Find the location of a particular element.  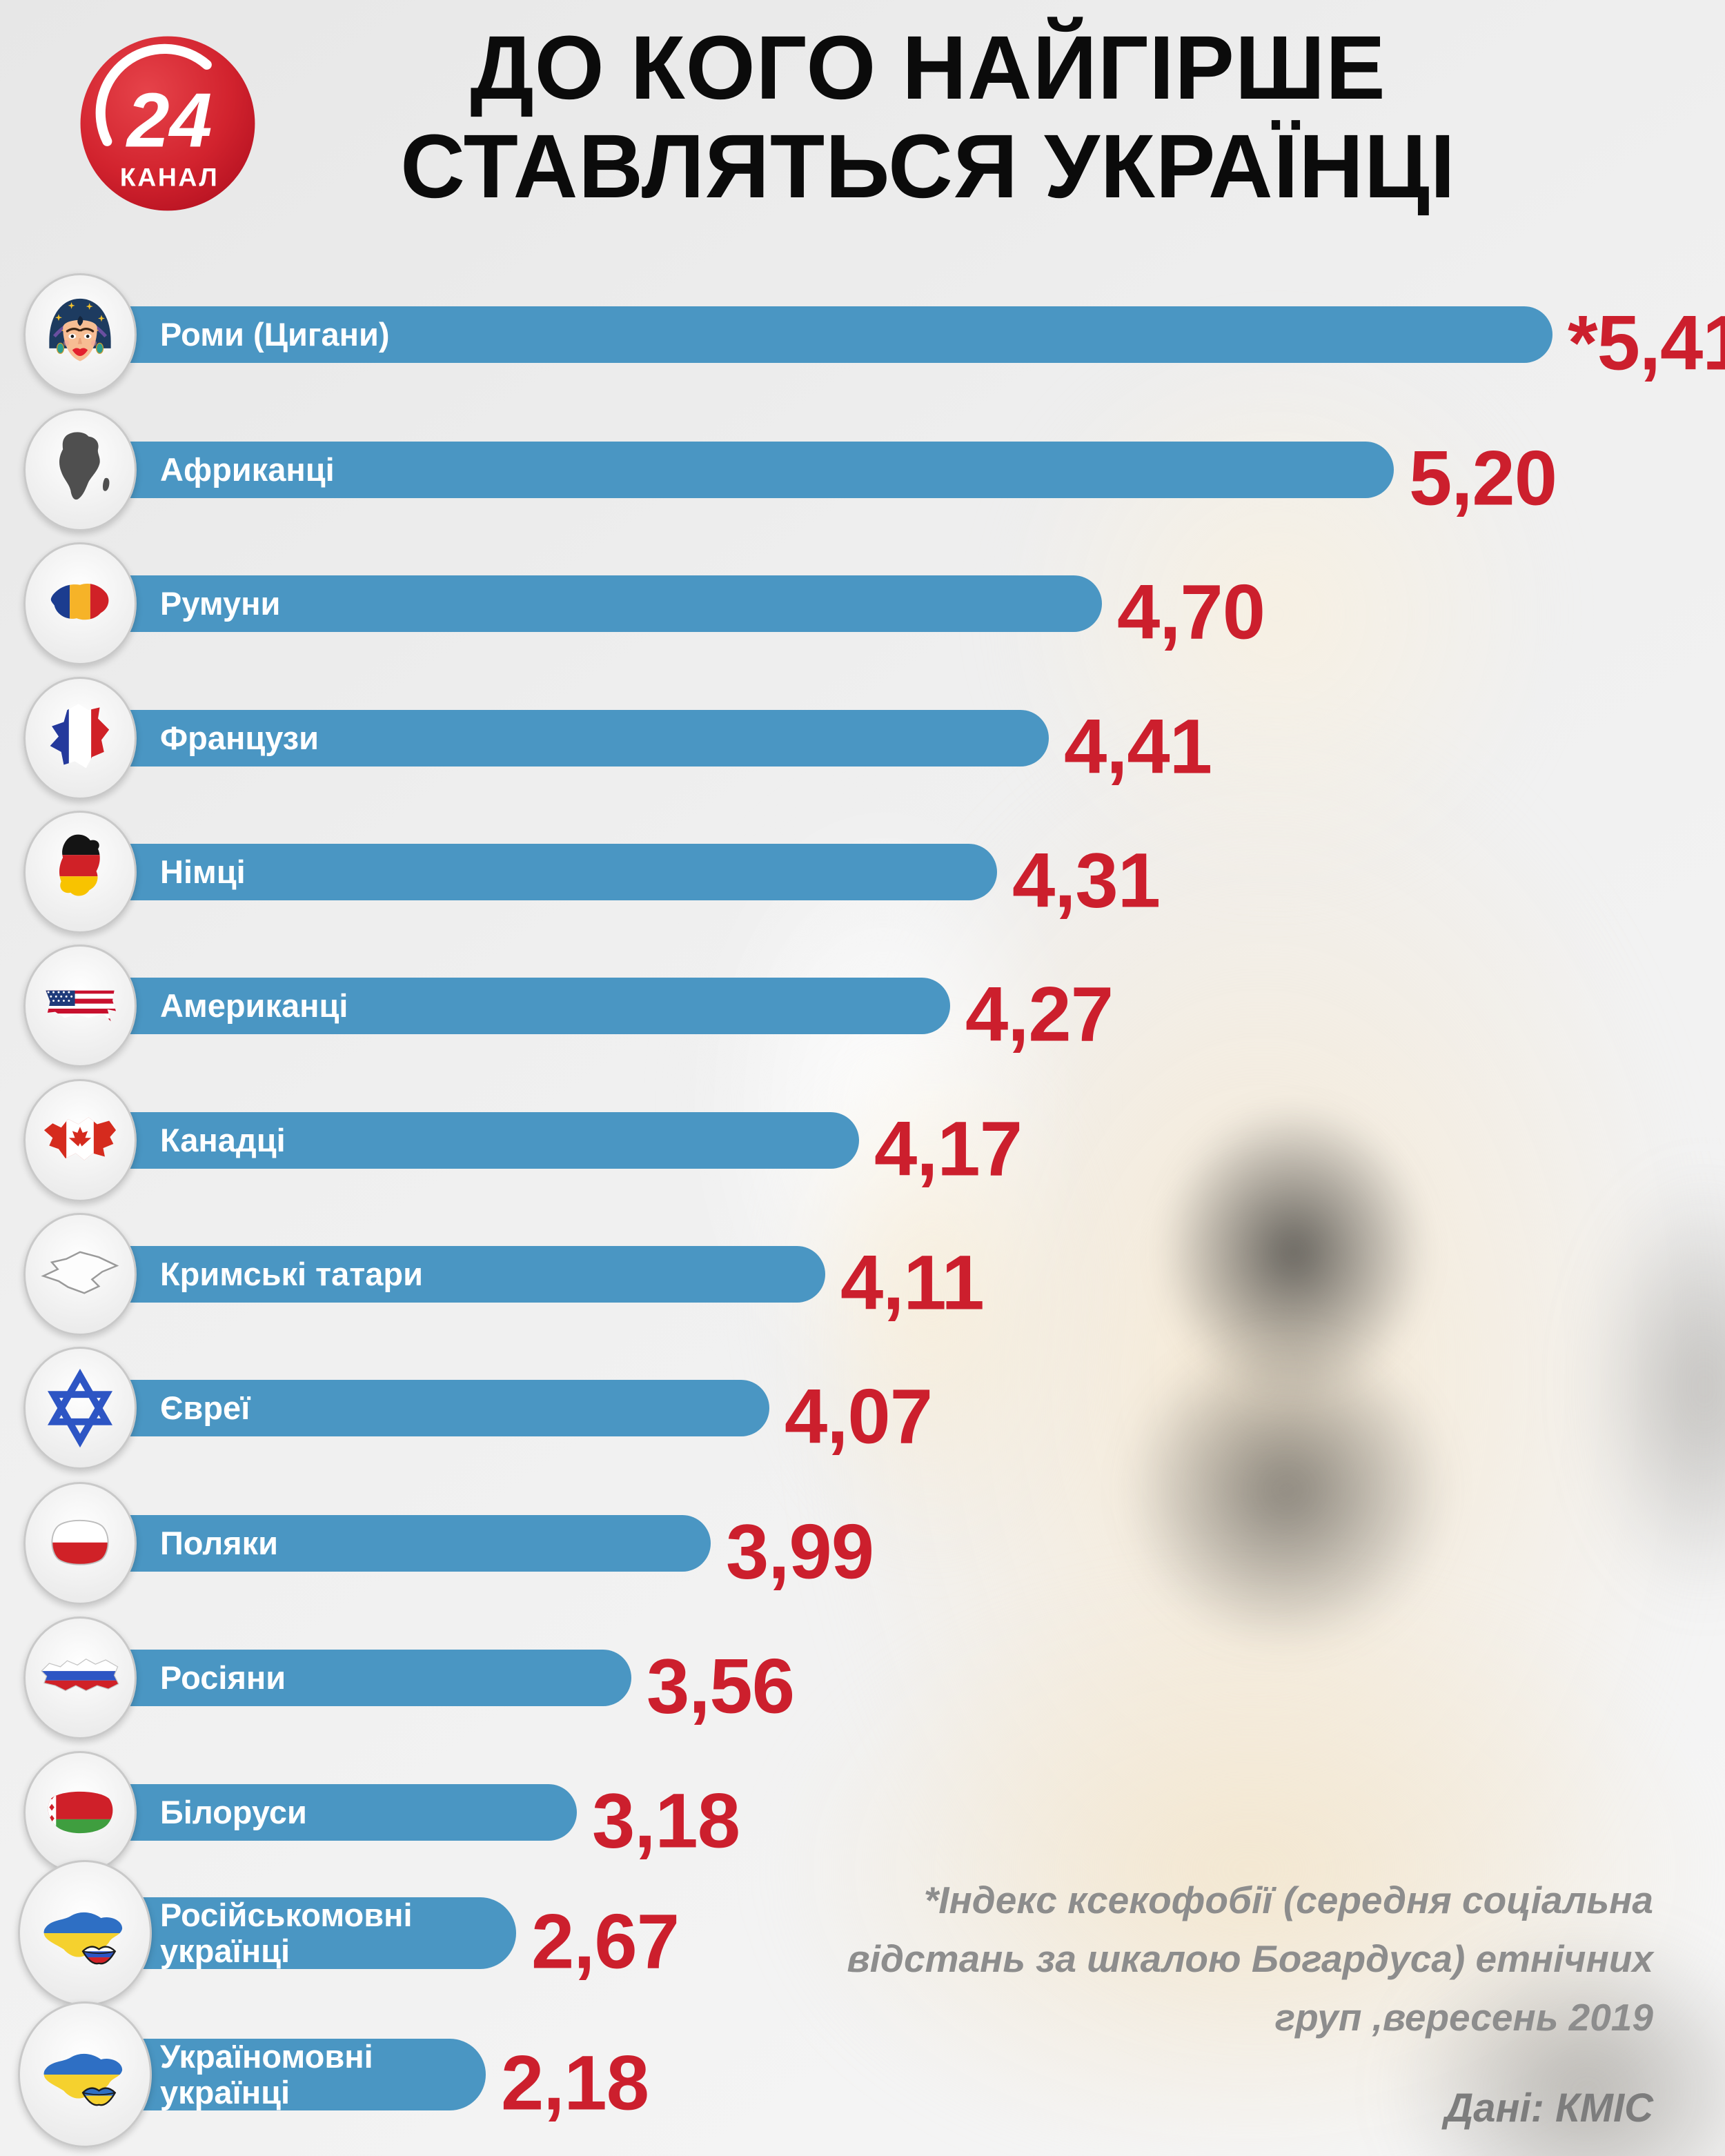

row-value: 4,41 is located at coordinates (1138, 746).